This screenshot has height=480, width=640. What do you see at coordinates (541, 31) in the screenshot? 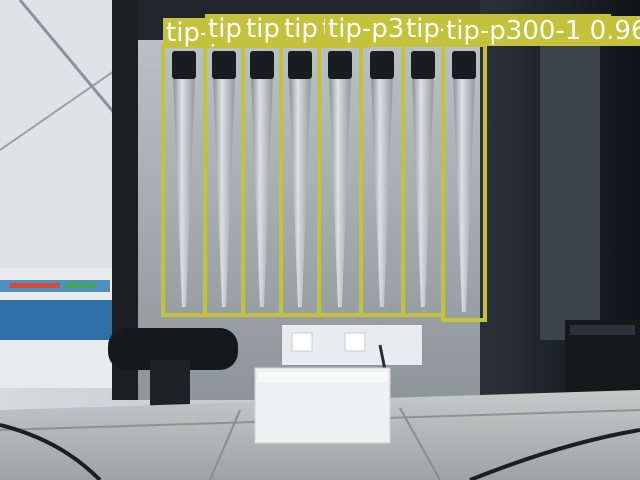
I see `detection-label: tip-p300-1 0.96` at bounding box center [541, 31].